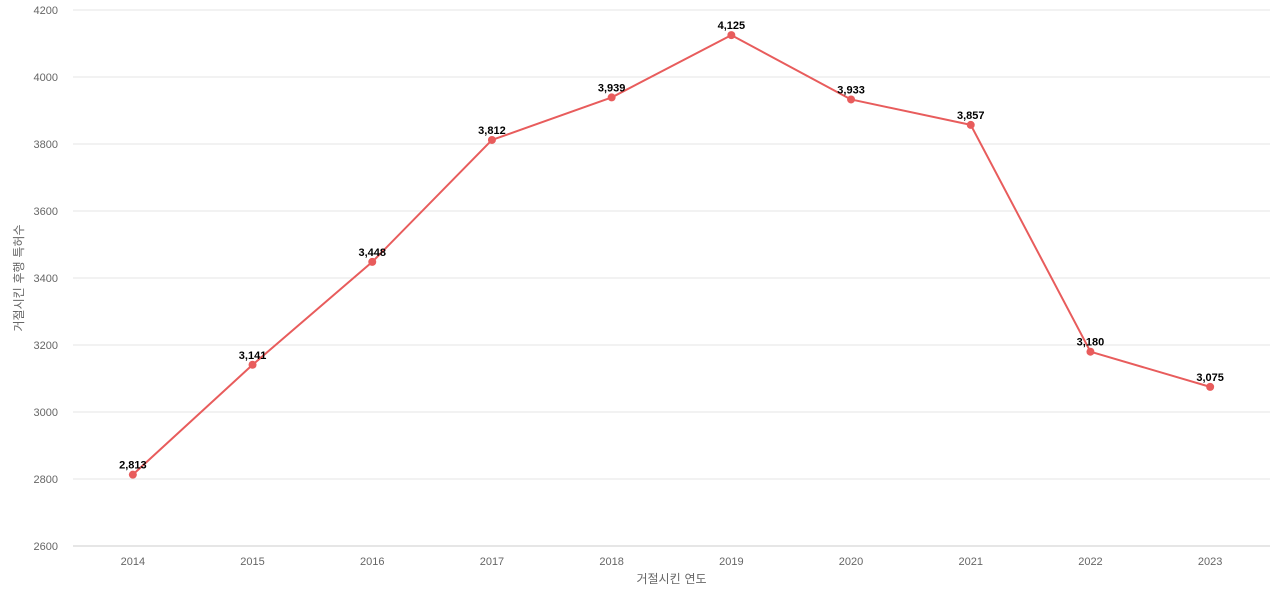 The height and width of the screenshot is (600, 1280). I want to click on data-label: 4,125, so click(732, 26).